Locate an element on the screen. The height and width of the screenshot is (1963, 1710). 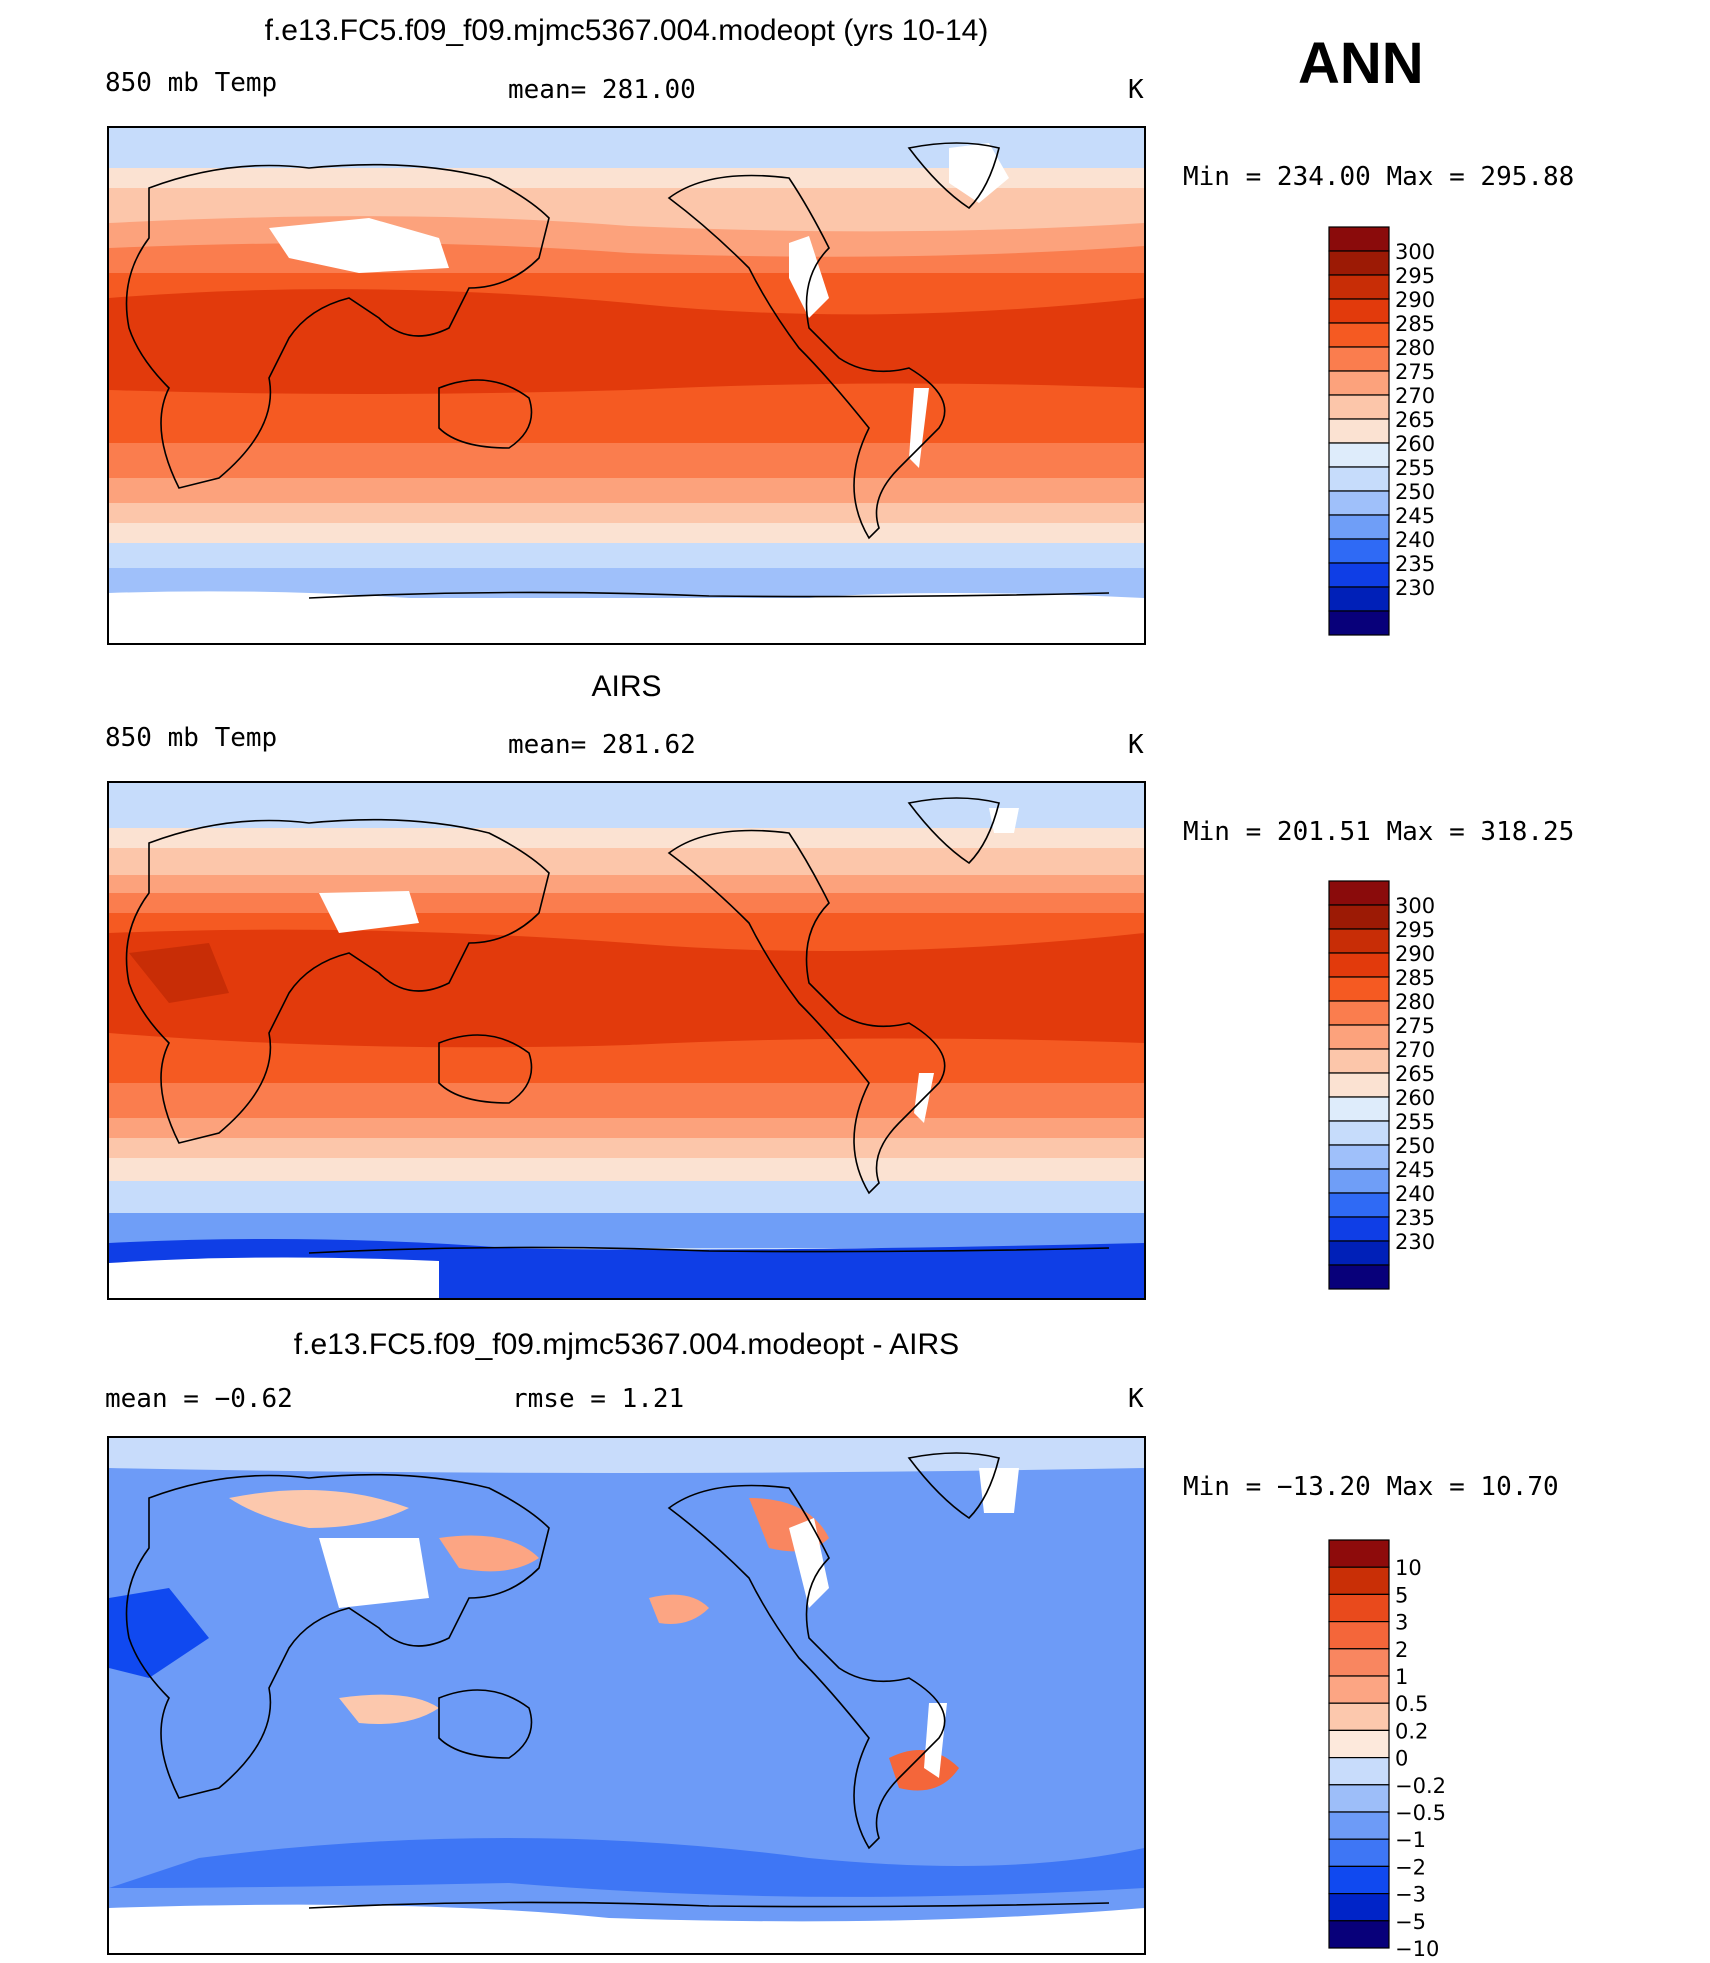
panel2-tibet-mask is located at coordinates (369, 912).